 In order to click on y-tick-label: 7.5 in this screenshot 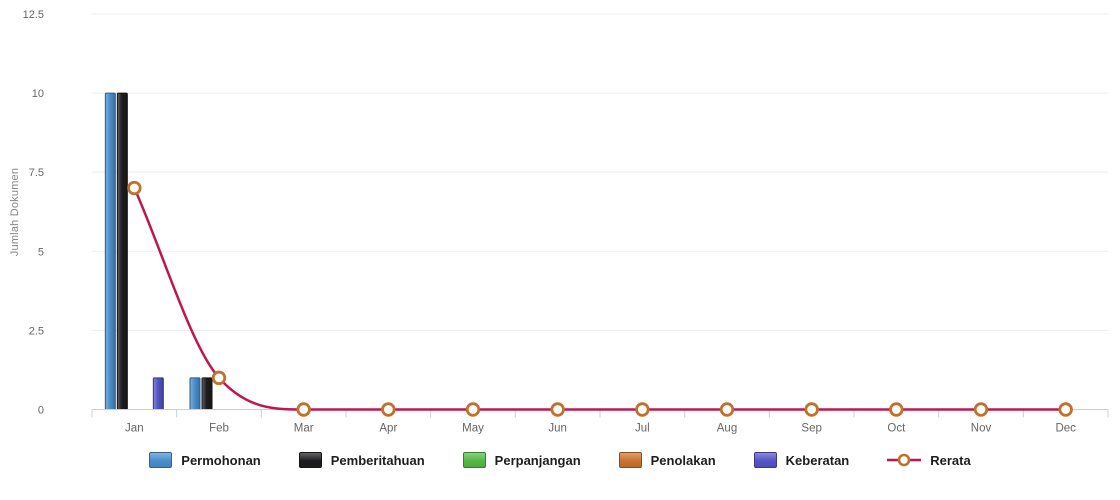, I will do `click(36, 173)`.